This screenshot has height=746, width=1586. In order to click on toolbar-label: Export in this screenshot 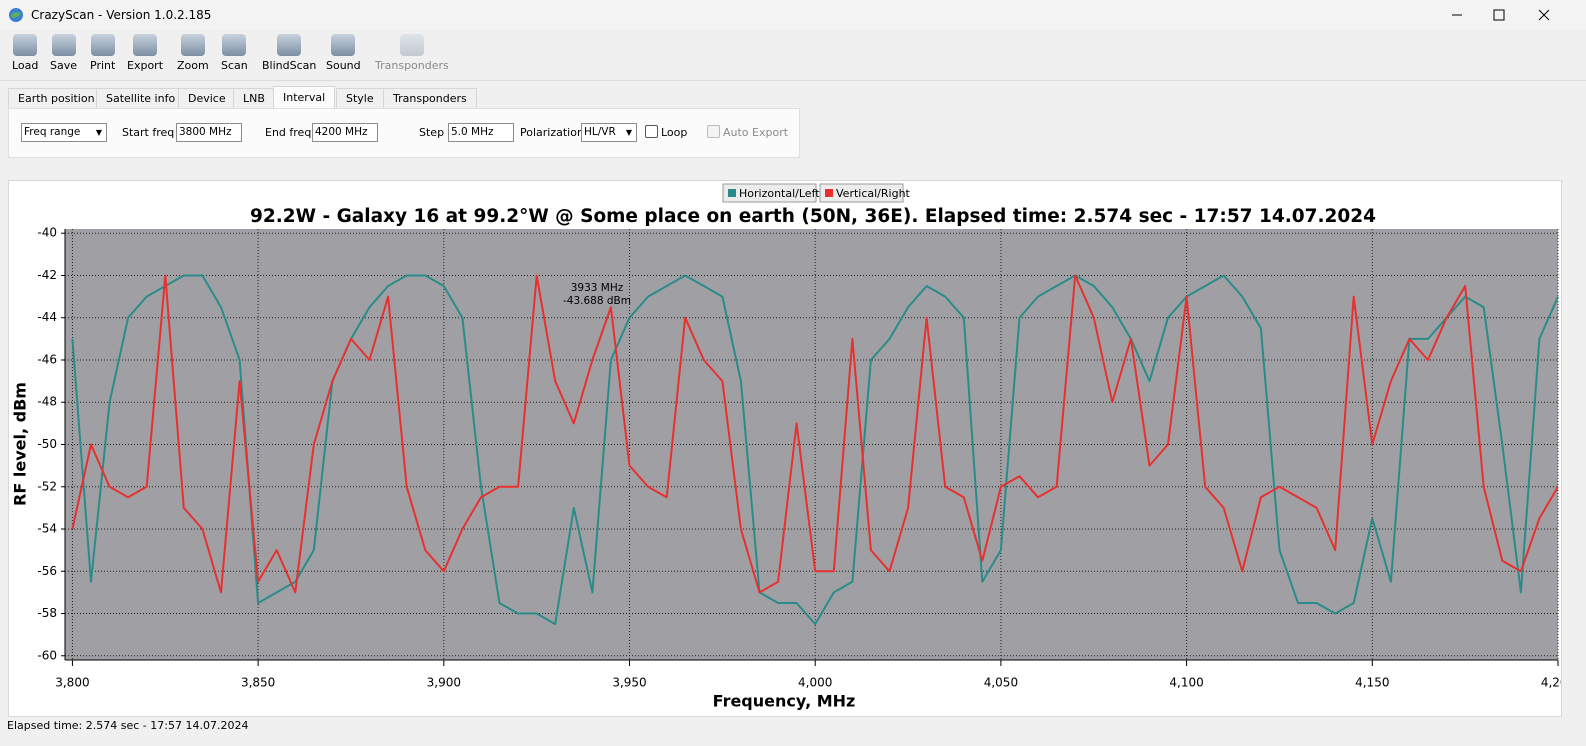, I will do `click(145, 65)`.